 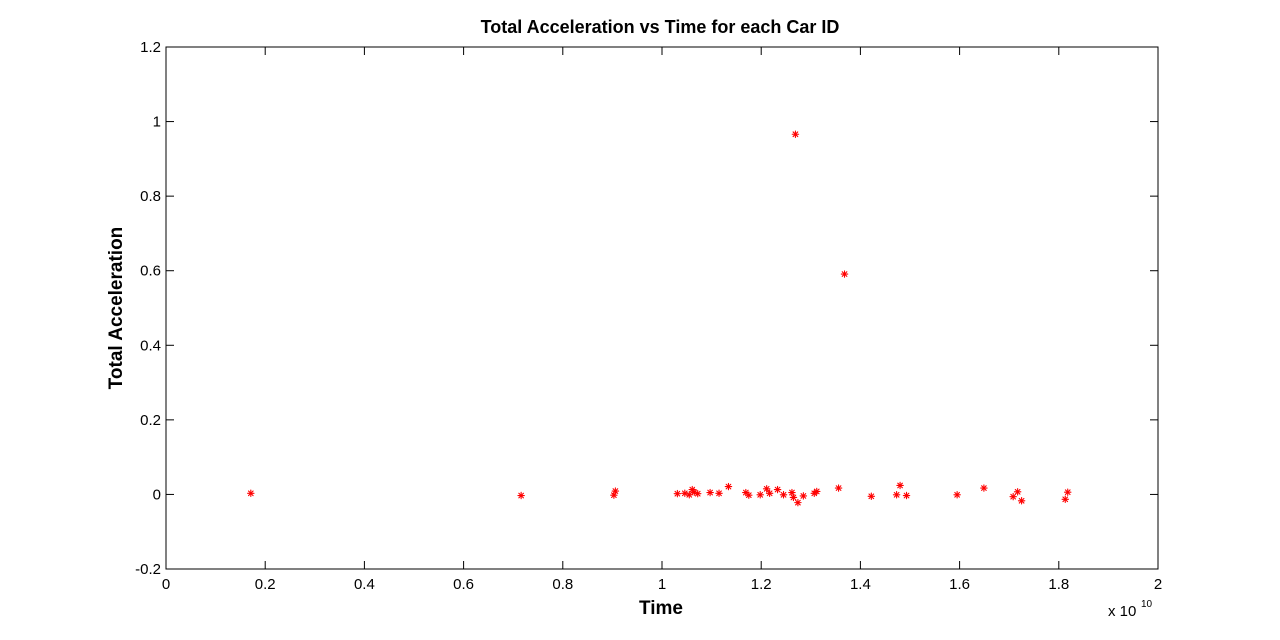 What do you see at coordinates (661, 608) in the screenshot?
I see `x-axis-label: Time` at bounding box center [661, 608].